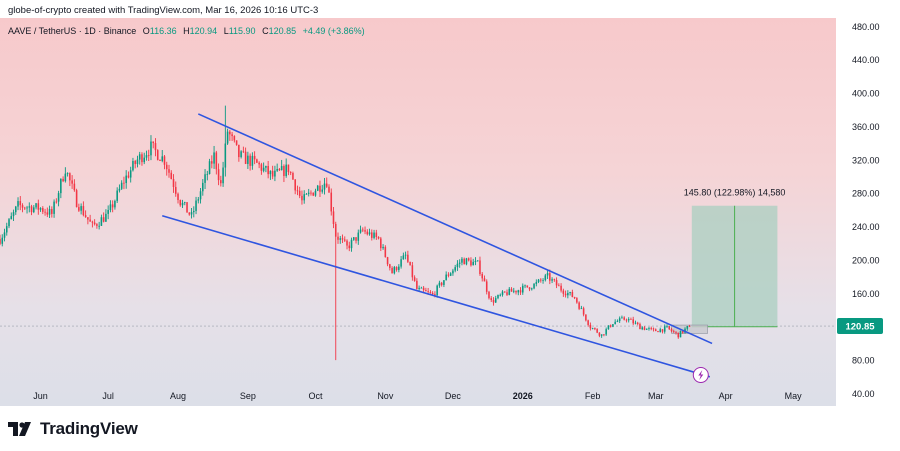 Image resolution: width=900 pixels, height=451 pixels. Describe the element at coordinates (333, 31) in the screenshot. I see `change-value: +4.49 (+3.86%)` at that location.